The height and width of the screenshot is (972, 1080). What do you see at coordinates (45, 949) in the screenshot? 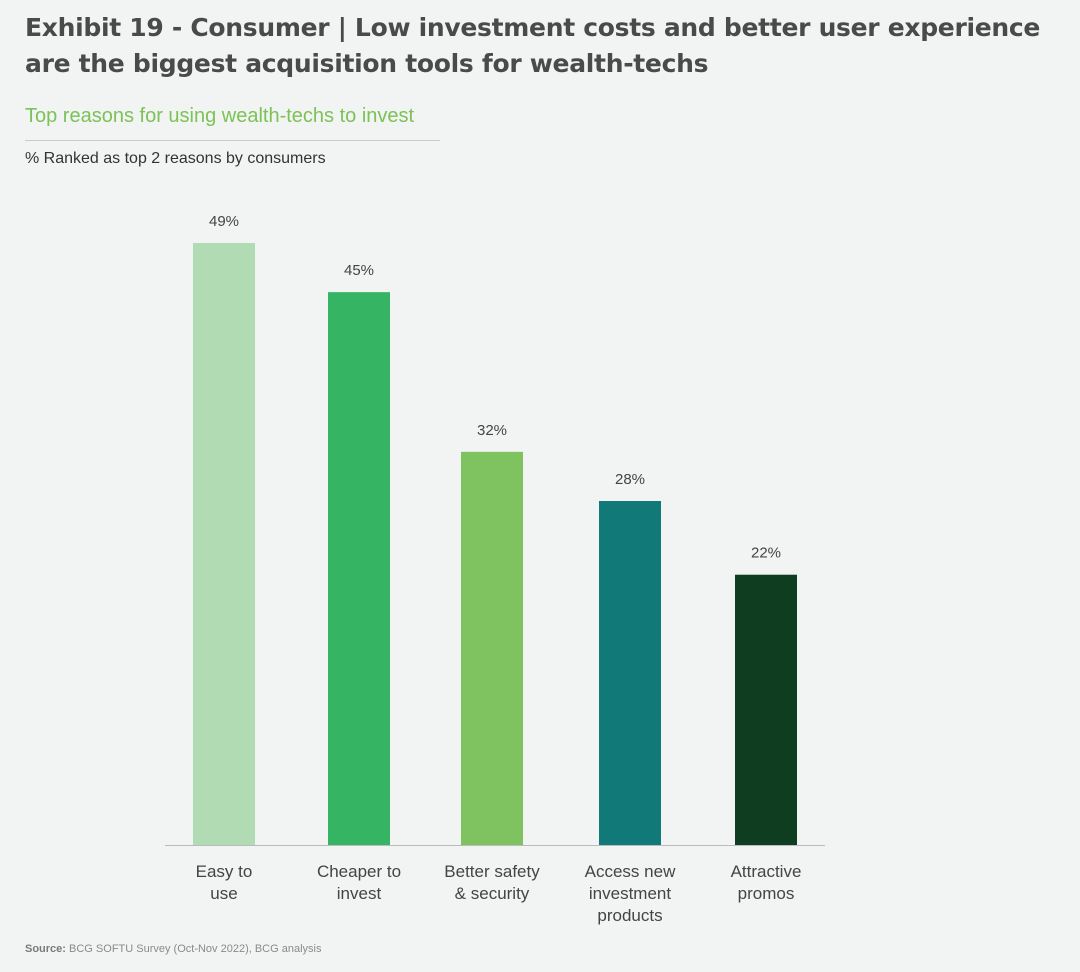
I see `source-label: Source:` at bounding box center [45, 949].